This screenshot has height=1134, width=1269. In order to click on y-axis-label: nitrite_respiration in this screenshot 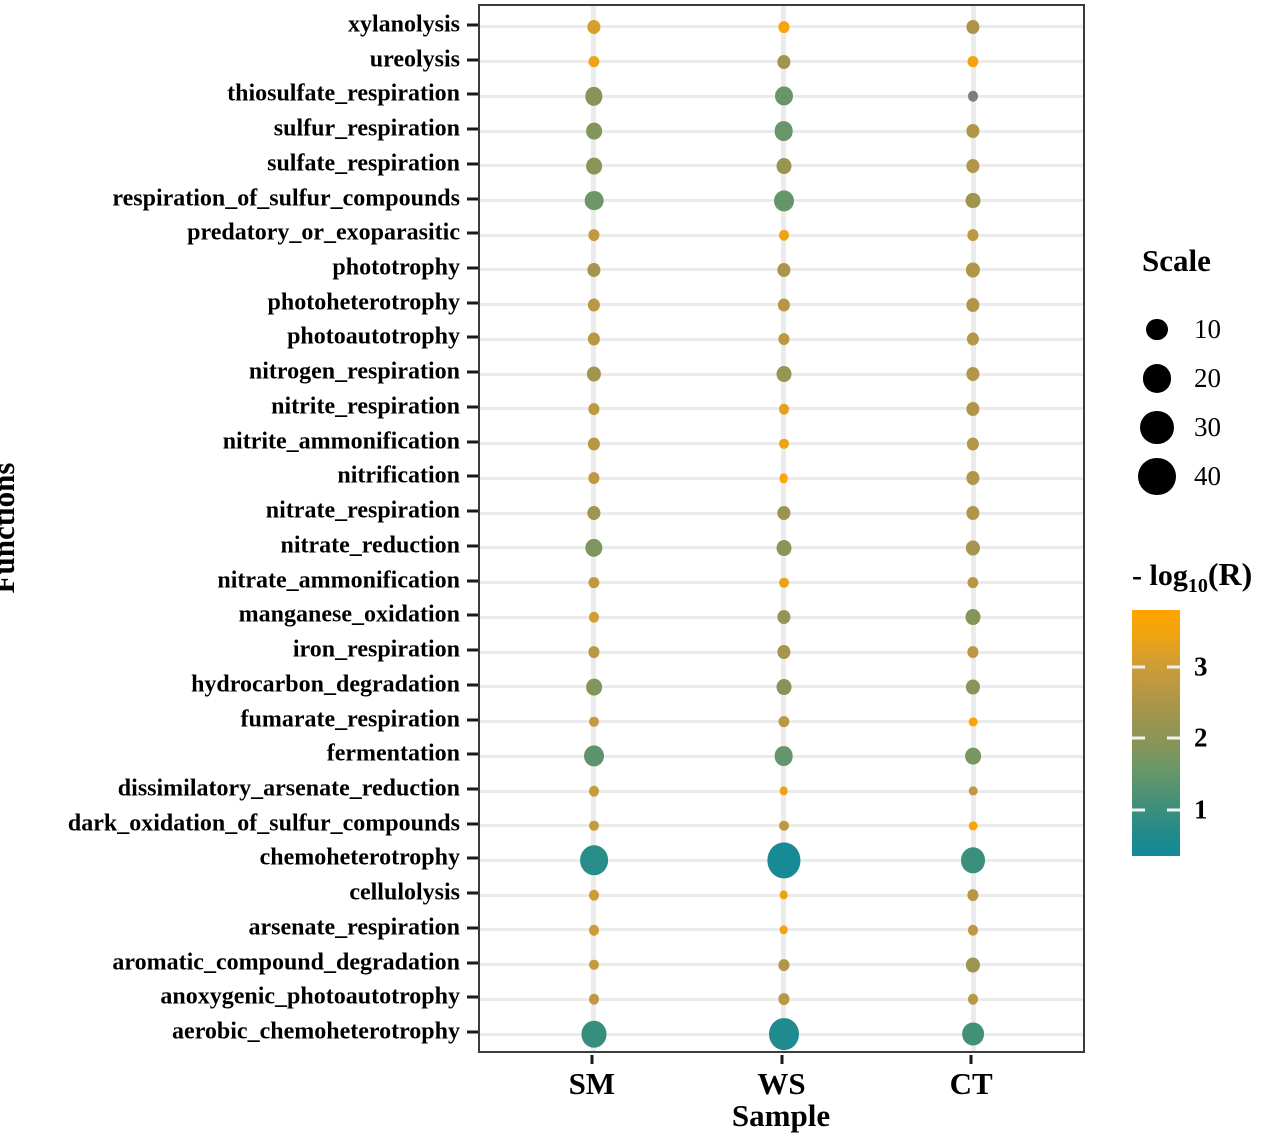, I will do `click(365, 406)`.